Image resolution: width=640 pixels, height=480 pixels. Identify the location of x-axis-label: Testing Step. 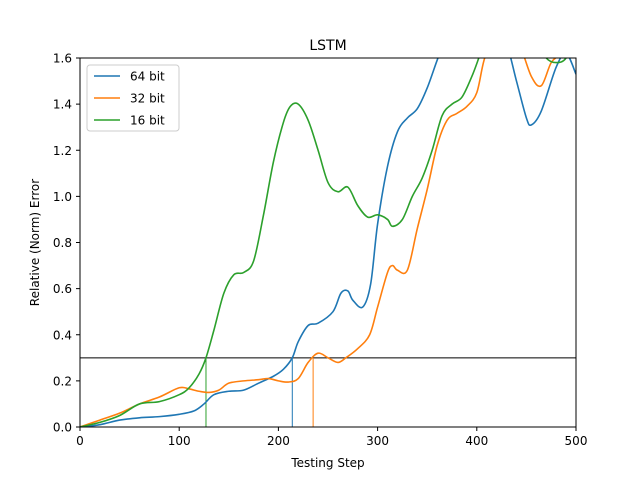
(327, 463).